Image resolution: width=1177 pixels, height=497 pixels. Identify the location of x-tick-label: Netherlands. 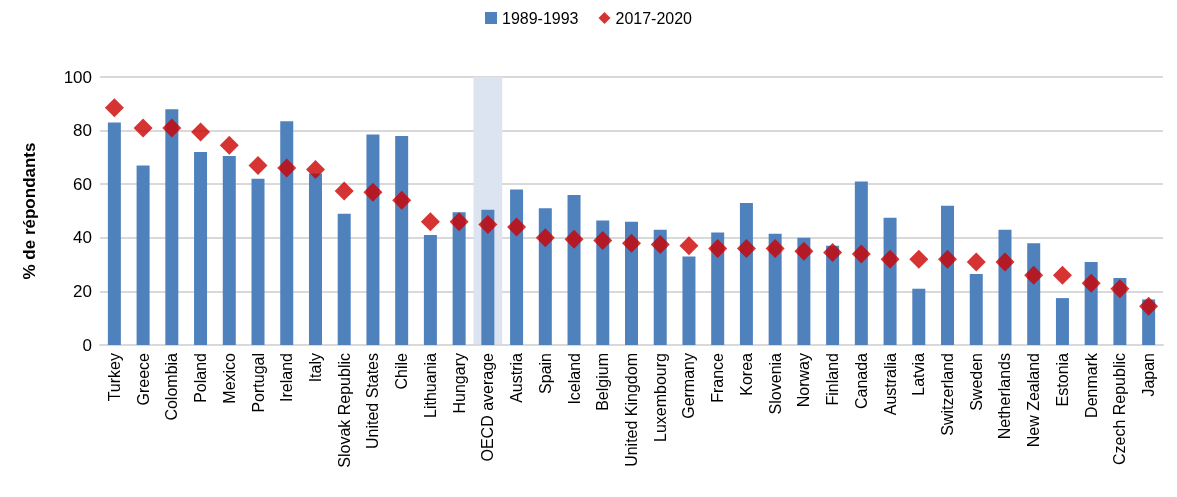
(1005, 396).